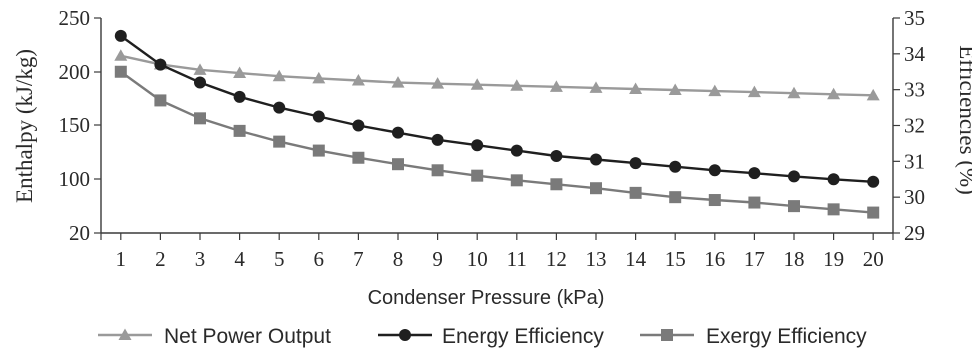  Describe the element at coordinates (794, 259) in the screenshot. I see `x-tick-label: 18` at that location.